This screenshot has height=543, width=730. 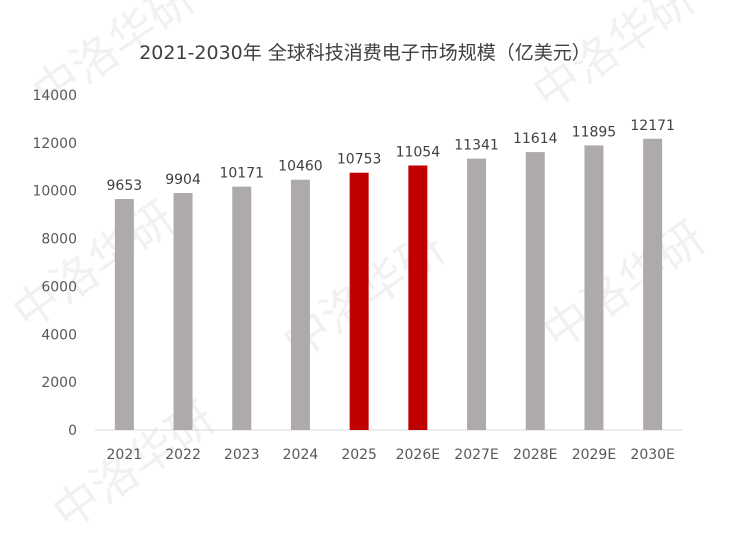 What do you see at coordinates (300, 167) in the screenshot?
I see `data-label: 10460` at bounding box center [300, 167].